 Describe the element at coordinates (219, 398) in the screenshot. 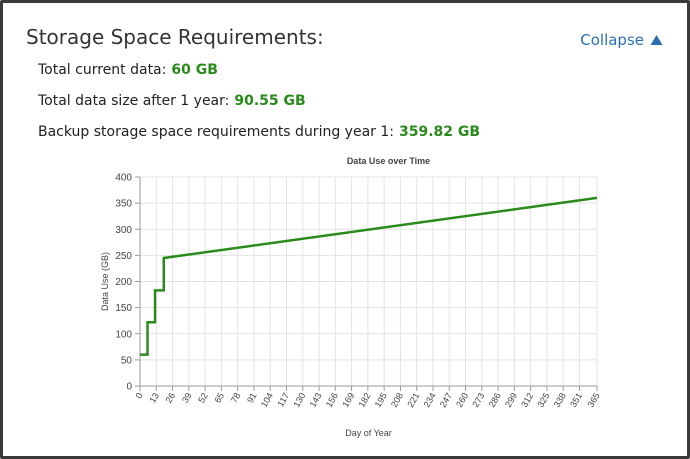

I see `x-tick-label: 65` at that location.